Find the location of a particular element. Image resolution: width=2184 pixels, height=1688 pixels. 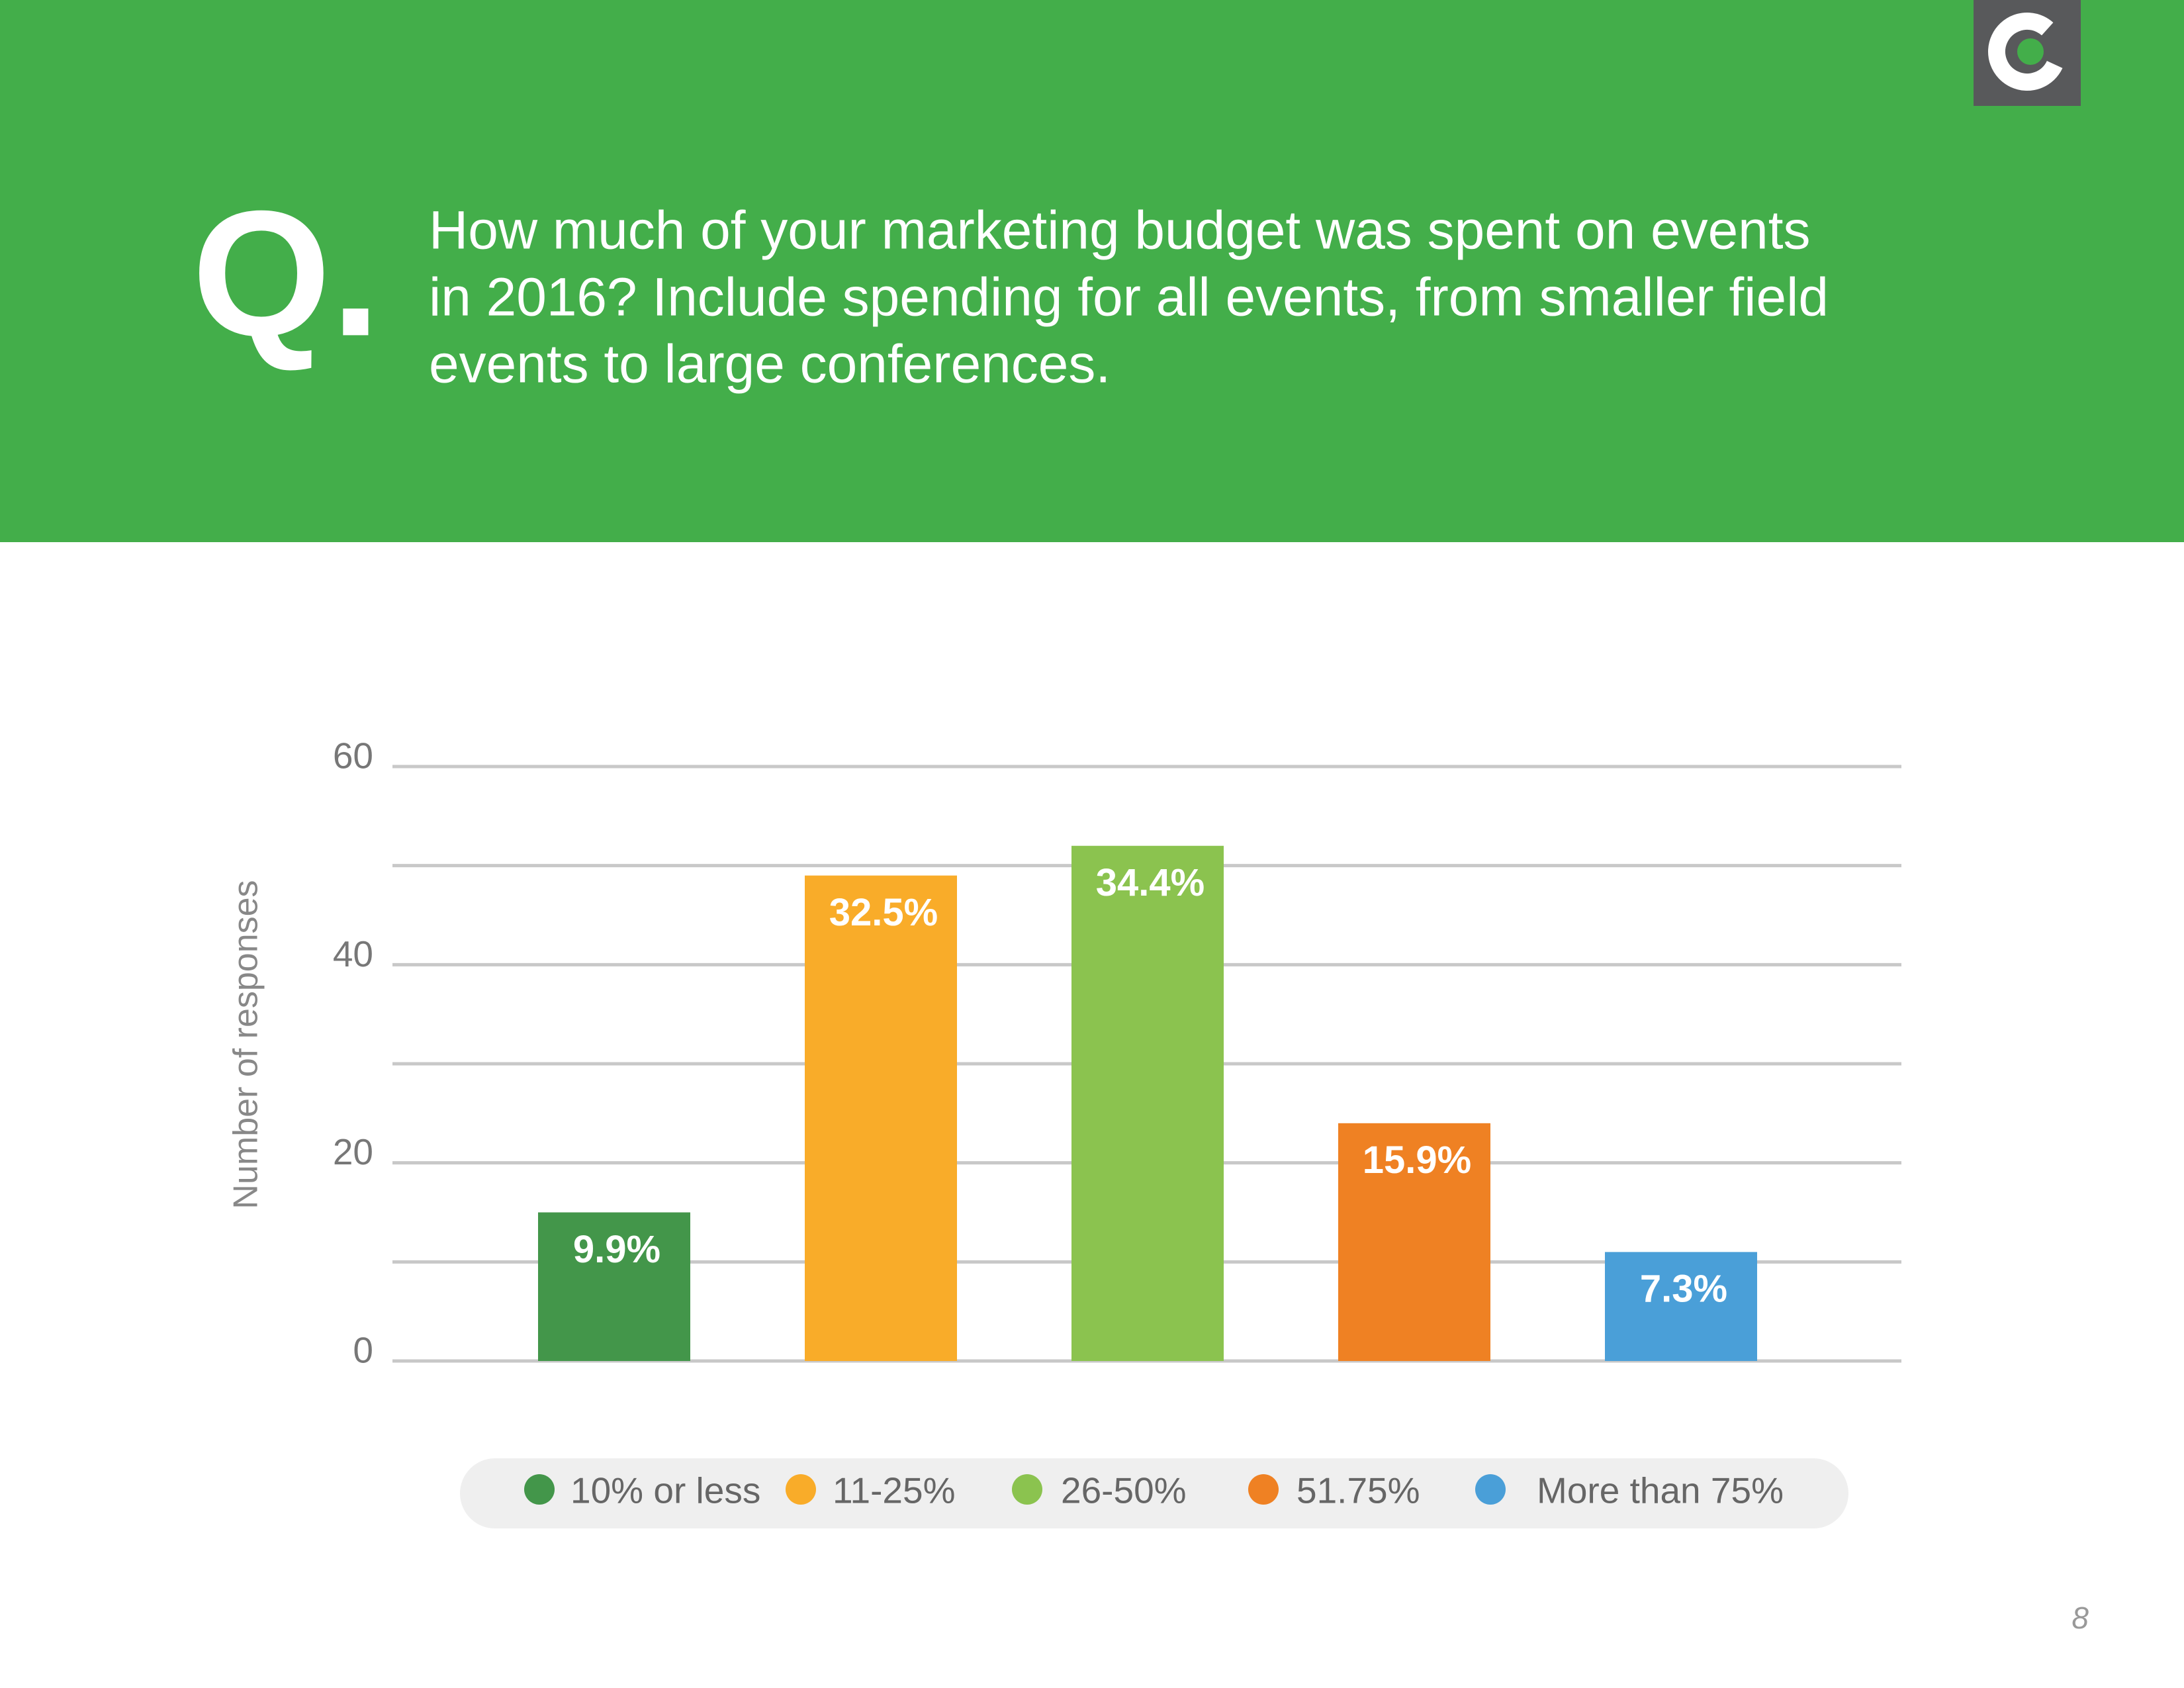

bar-share-label: 7.3% is located at coordinates (1683, 1289).